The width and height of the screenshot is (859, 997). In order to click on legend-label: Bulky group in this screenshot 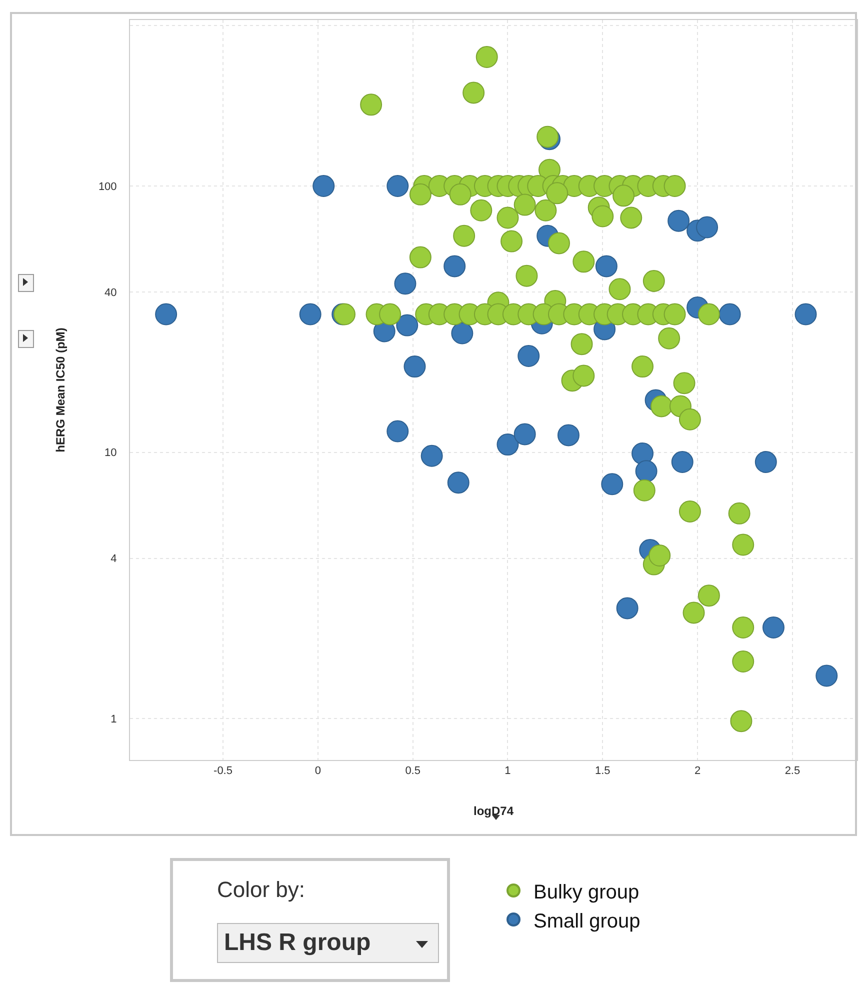, I will do `click(587, 892)`.